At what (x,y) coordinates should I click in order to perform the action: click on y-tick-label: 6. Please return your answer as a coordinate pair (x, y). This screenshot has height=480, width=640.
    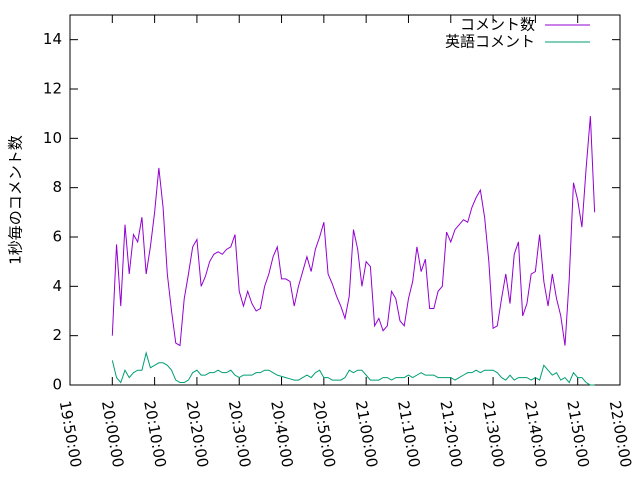
    Looking at the image, I should click on (57, 237).